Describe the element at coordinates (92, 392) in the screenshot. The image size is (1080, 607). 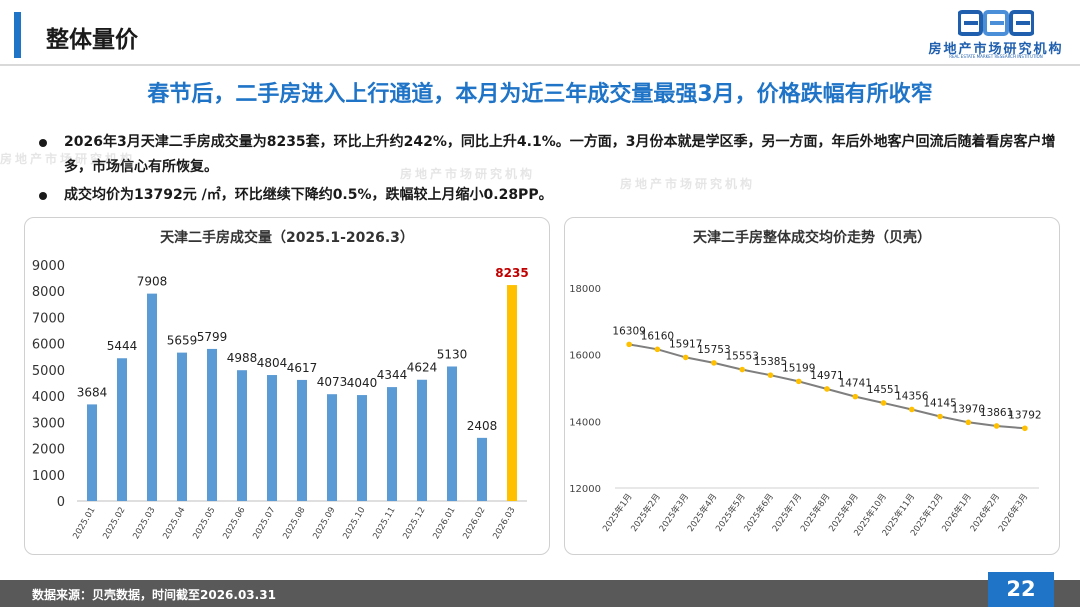
I see `data-label: 3684` at that location.